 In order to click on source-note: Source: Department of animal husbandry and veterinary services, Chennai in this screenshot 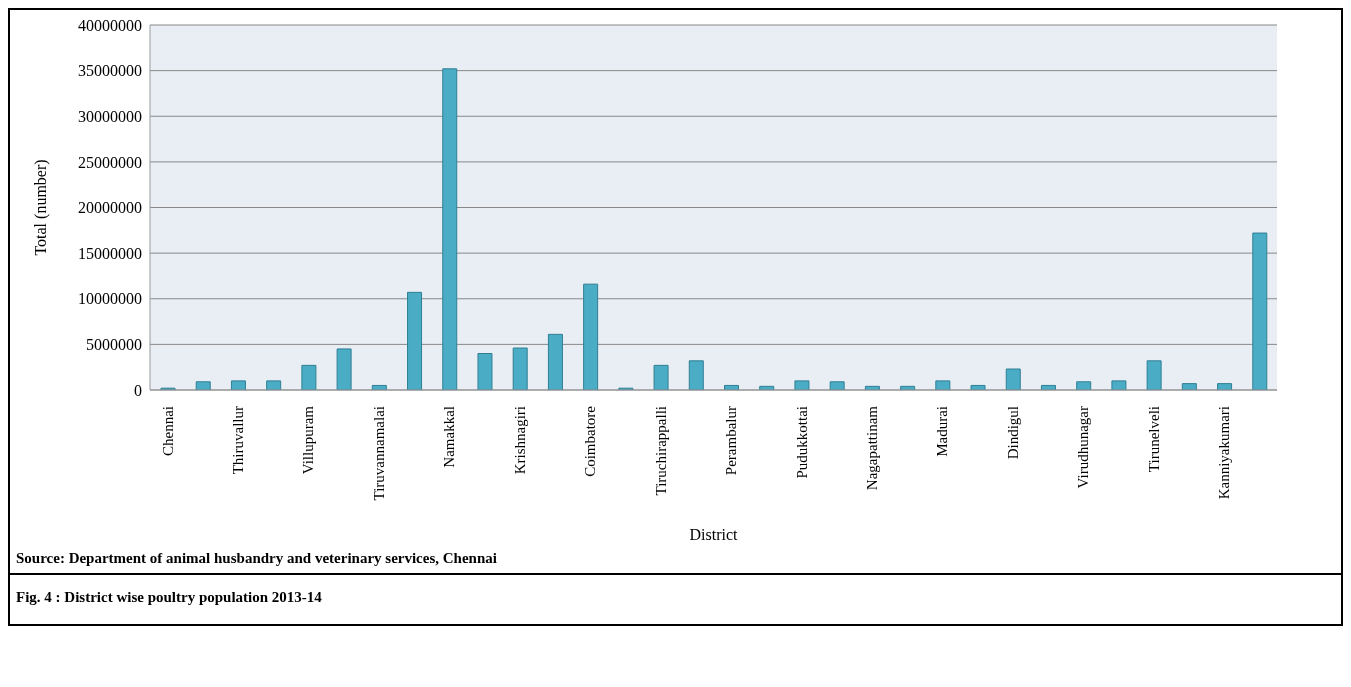, I will do `click(256, 559)`.